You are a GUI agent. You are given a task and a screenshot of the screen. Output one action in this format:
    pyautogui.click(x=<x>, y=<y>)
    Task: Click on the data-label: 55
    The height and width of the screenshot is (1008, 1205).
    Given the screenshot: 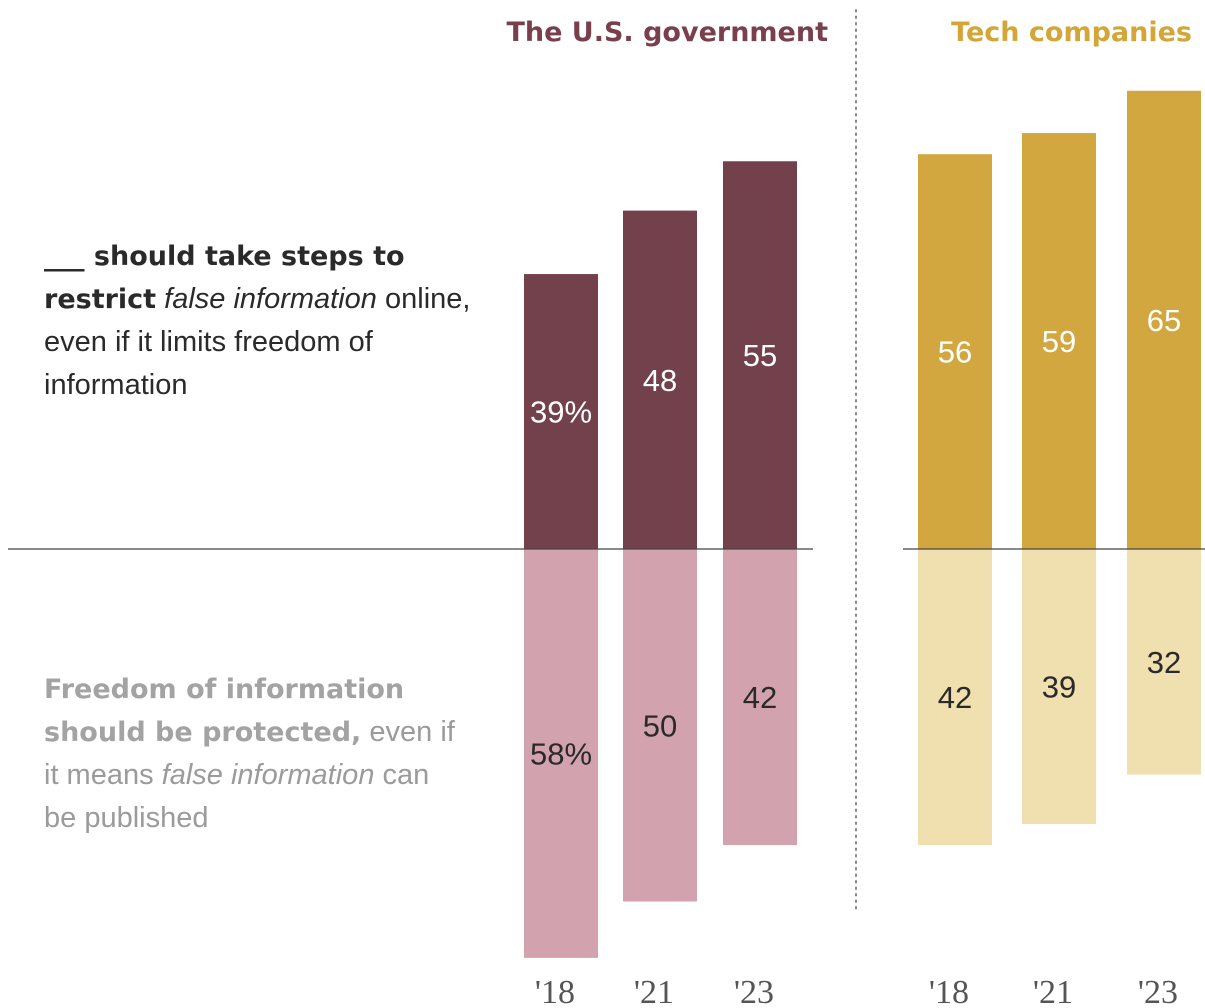 What is the action you would take?
    pyautogui.click(x=760, y=355)
    